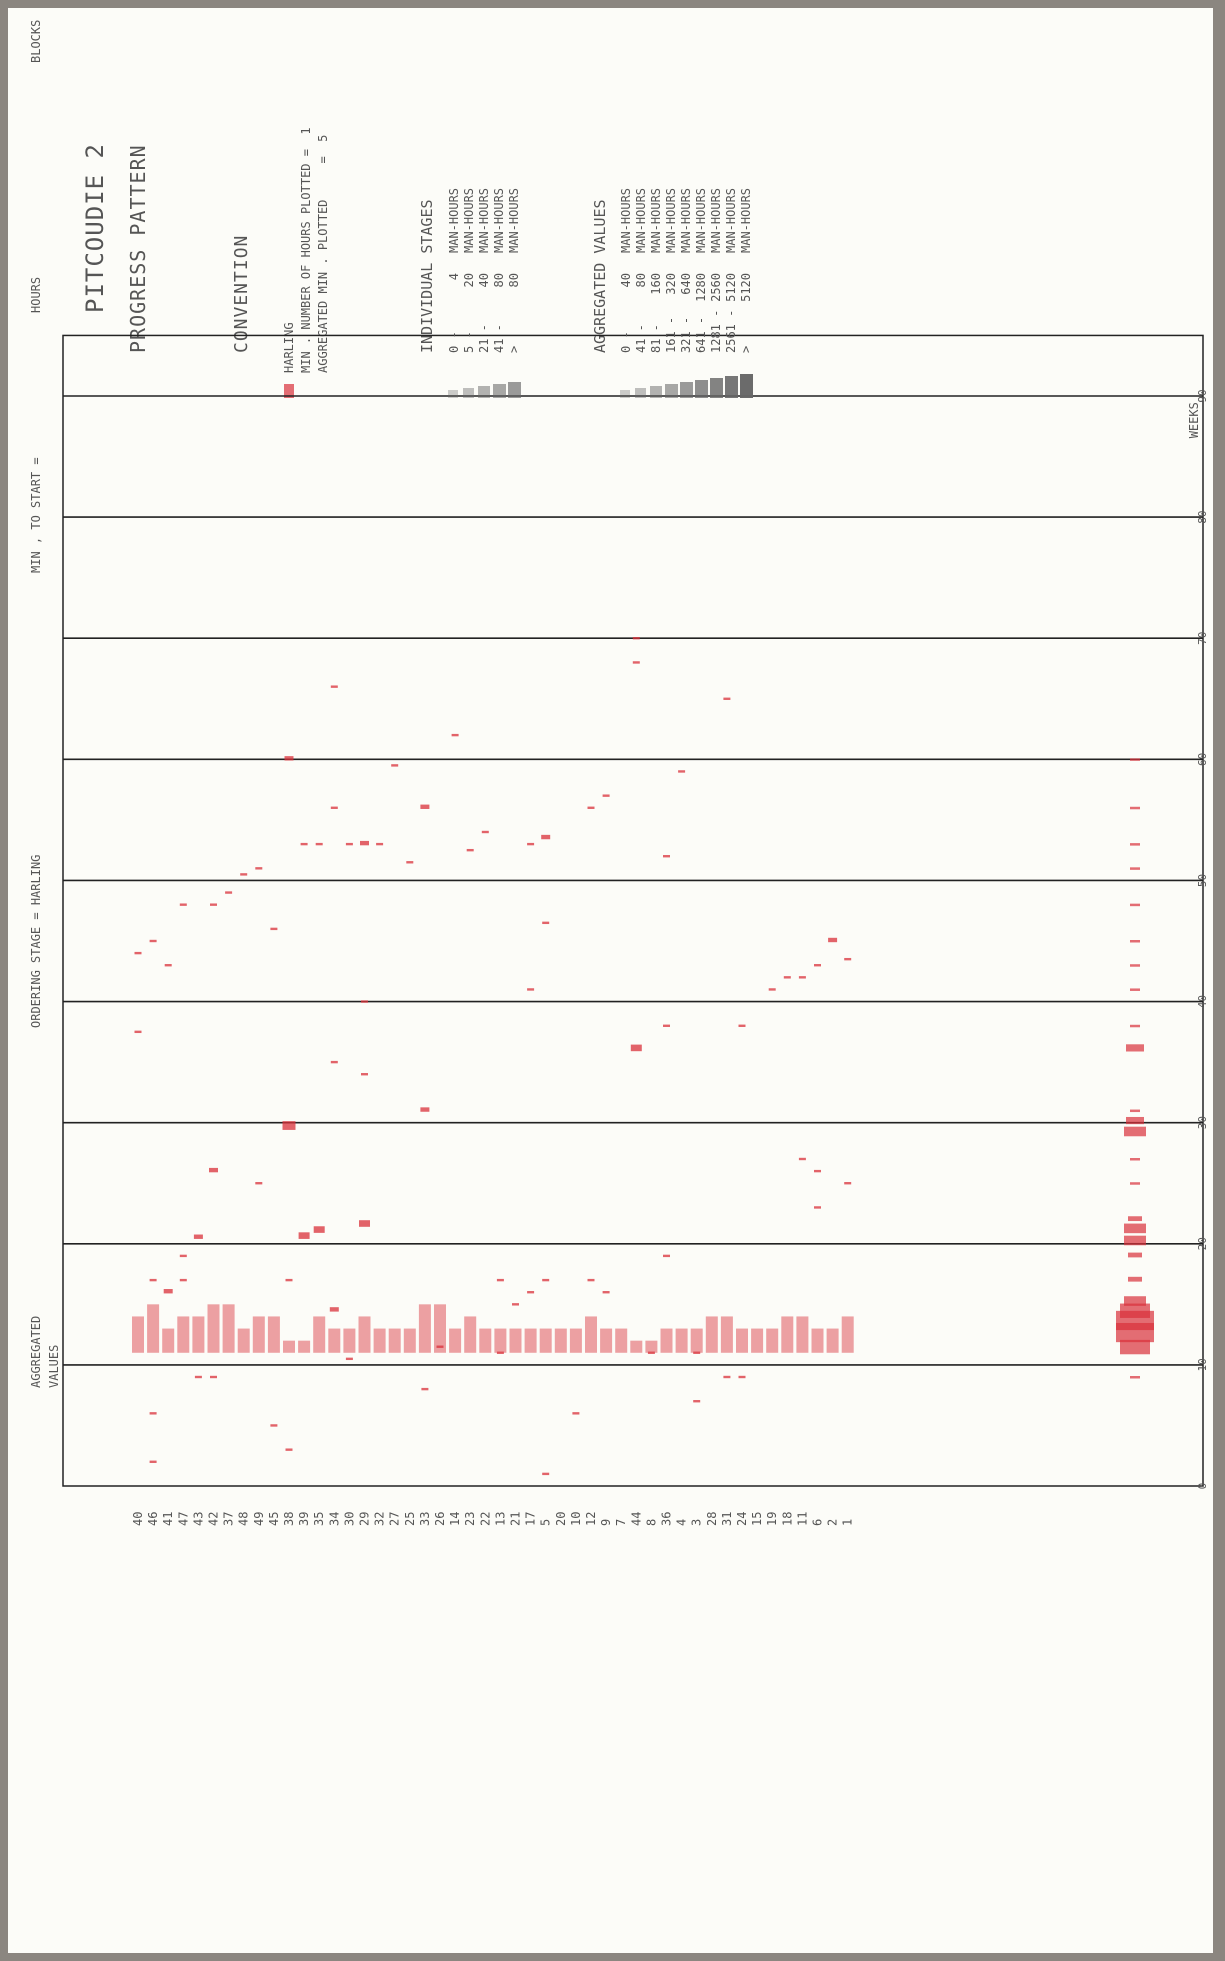 This screenshot has width=1225, height=1961. I want to click on block-label: 35, so click(319, 1519).